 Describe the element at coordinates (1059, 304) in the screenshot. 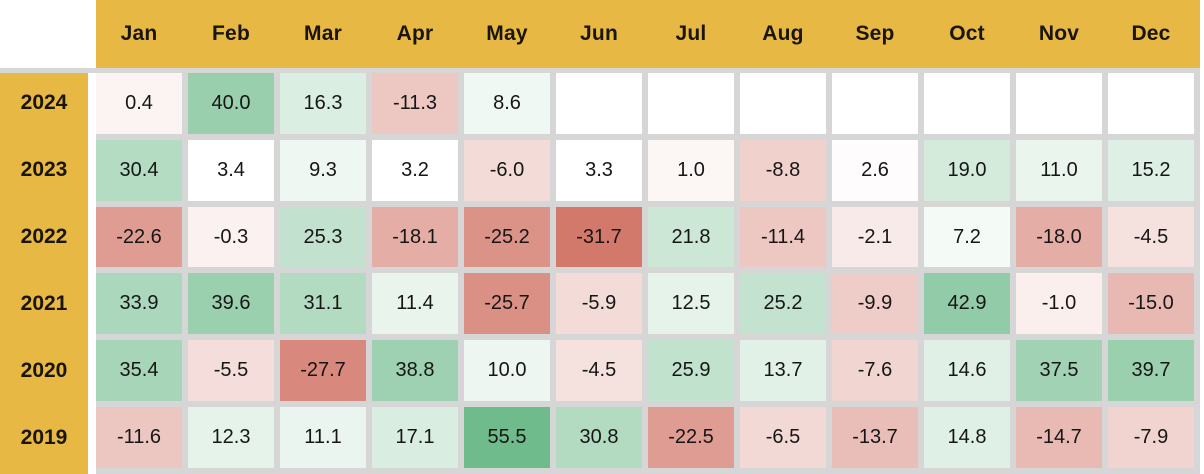

I see `heatmap-cell: -1.0` at that location.